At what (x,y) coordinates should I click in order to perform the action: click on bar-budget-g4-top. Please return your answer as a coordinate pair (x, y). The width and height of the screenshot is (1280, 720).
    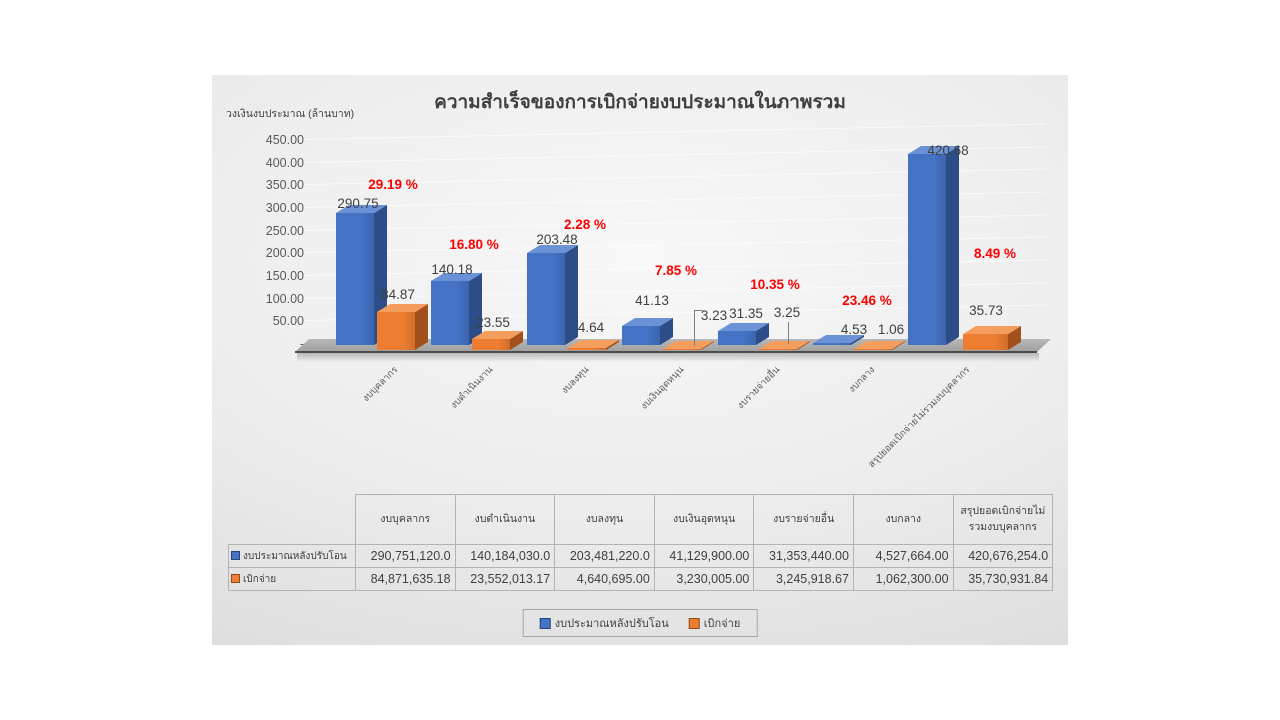
    Looking at the image, I should click on (647, 322).